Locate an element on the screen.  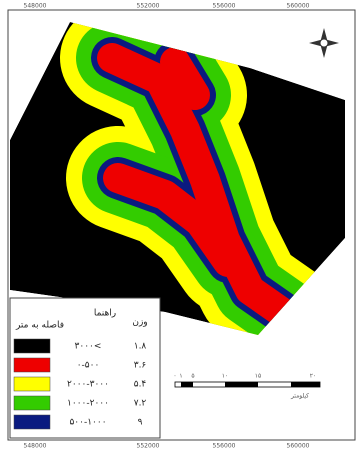
scale-bar is located at coordinates (247, 384).